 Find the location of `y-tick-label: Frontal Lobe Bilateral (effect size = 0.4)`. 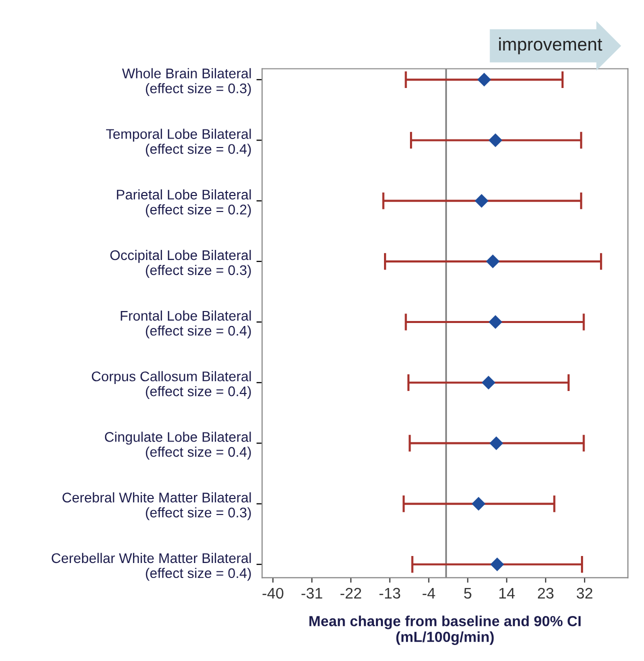

y-tick-label: Frontal Lobe Bilateral (effect size = 0.4) is located at coordinates (185, 324).